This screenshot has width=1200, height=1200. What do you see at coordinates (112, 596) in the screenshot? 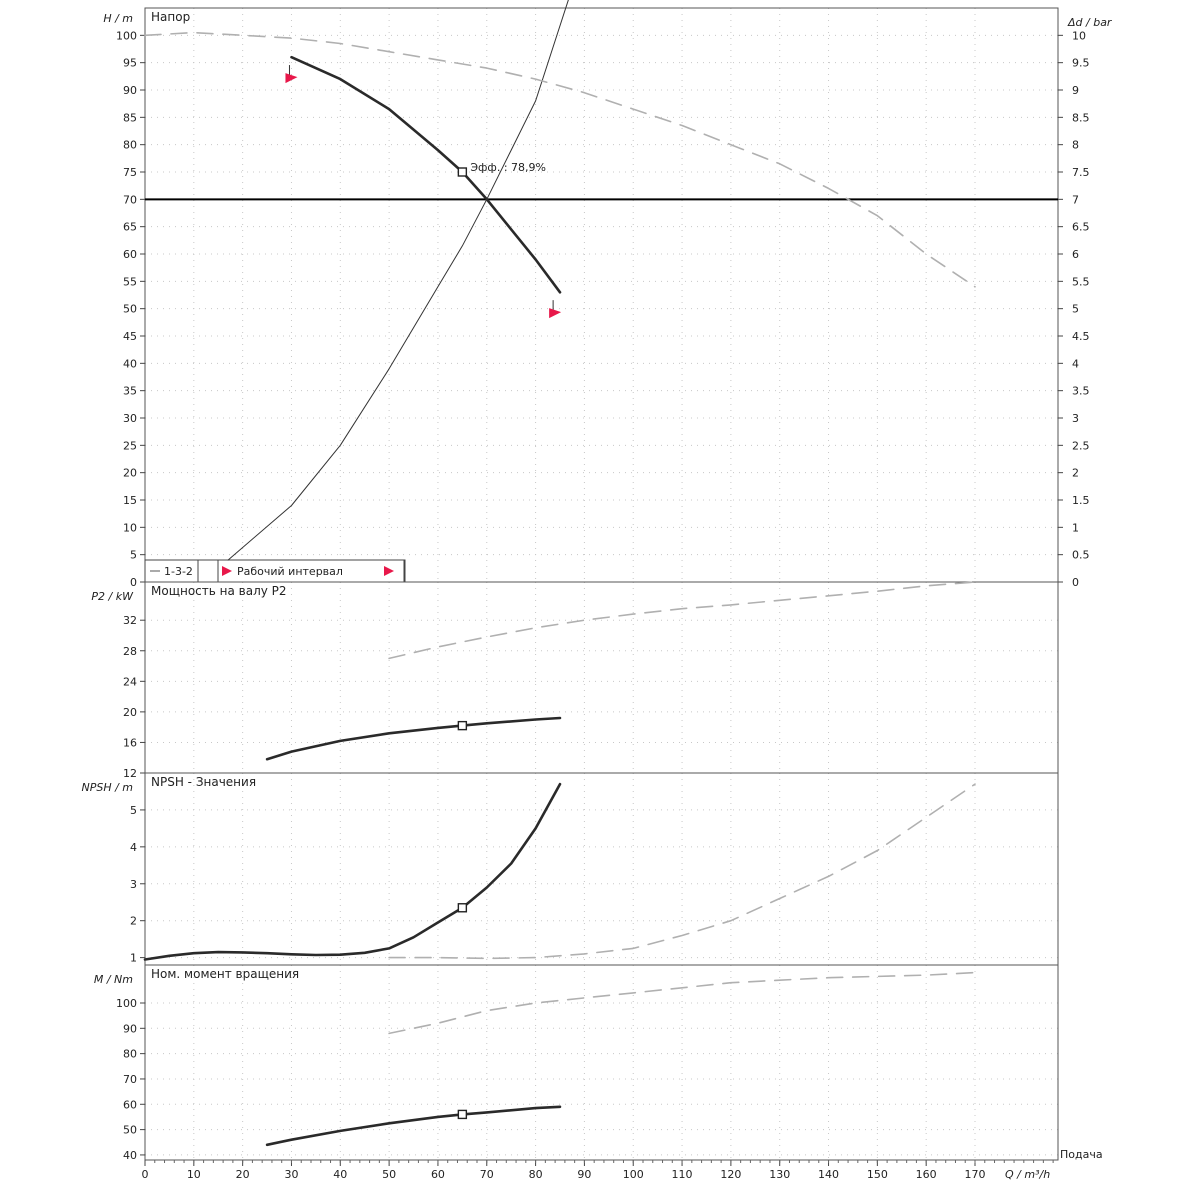
I see `y-axis-label: P2 / kW` at bounding box center [112, 596].